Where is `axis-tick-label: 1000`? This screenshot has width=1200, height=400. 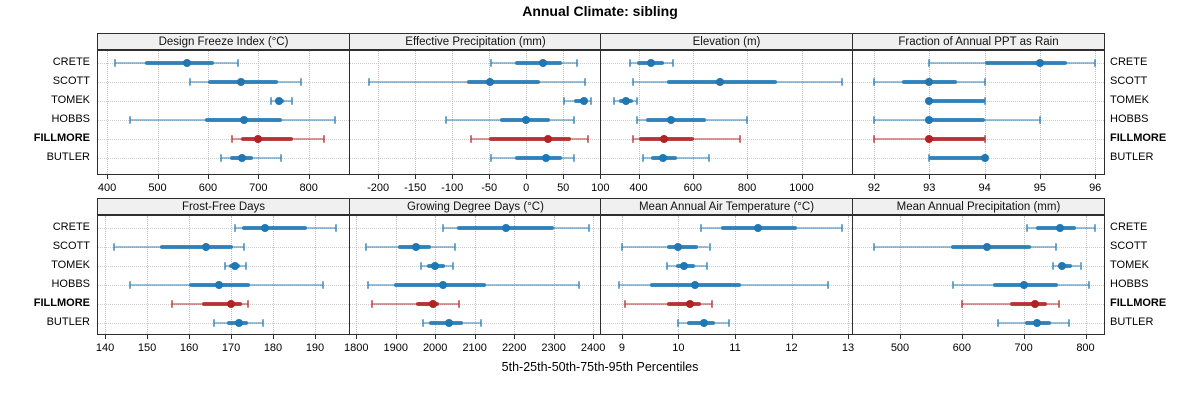
axis-tick-label: 1000 is located at coordinates (801, 188).